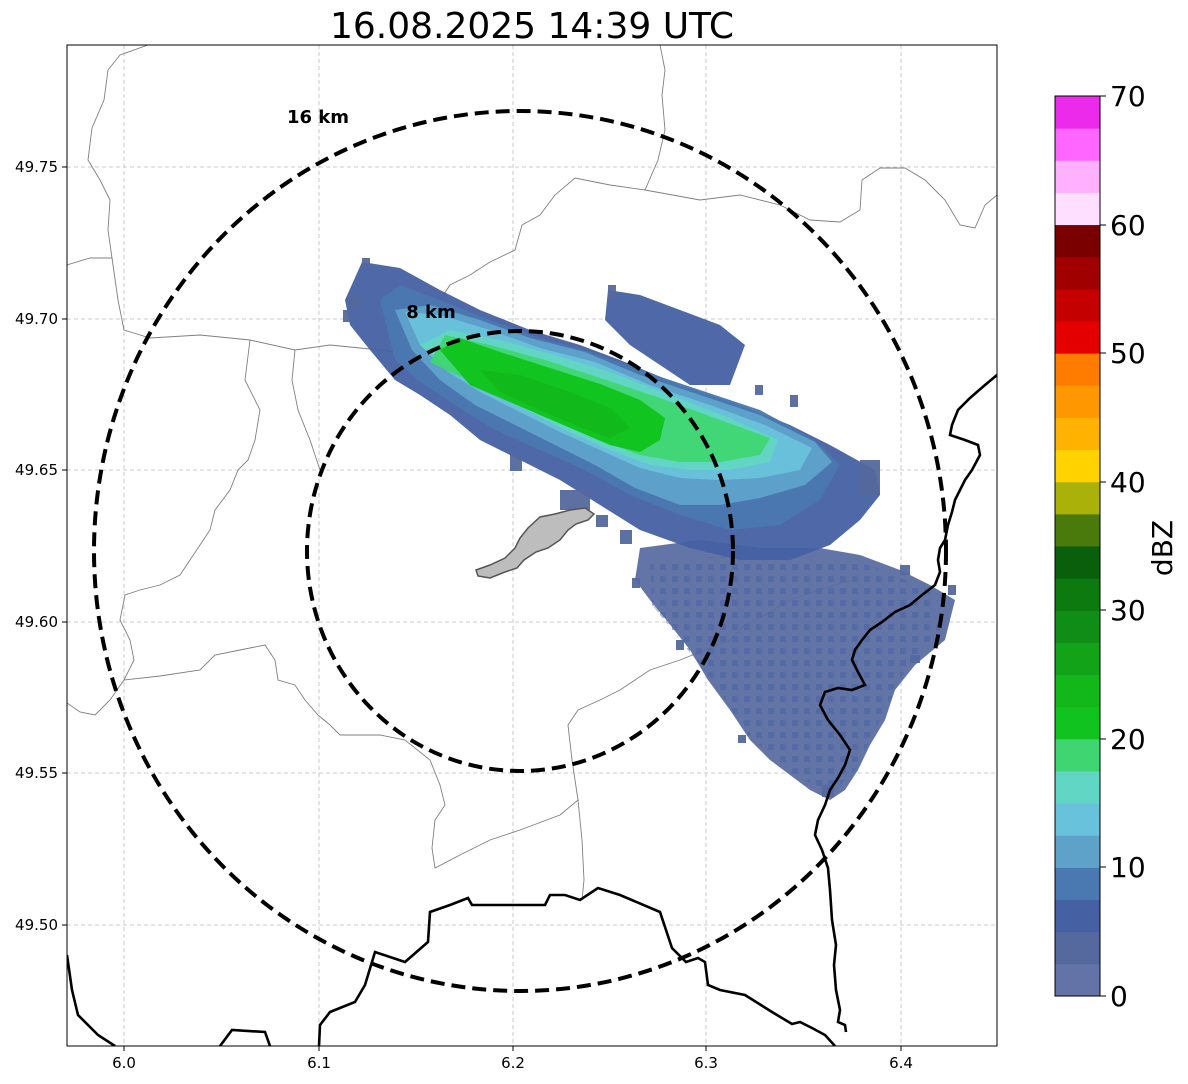 The height and width of the screenshot is (1084, 1188). Describe the element at coordinates (36, 167) in the screenshot. I see `y-tick-label: 49.75` at that location.